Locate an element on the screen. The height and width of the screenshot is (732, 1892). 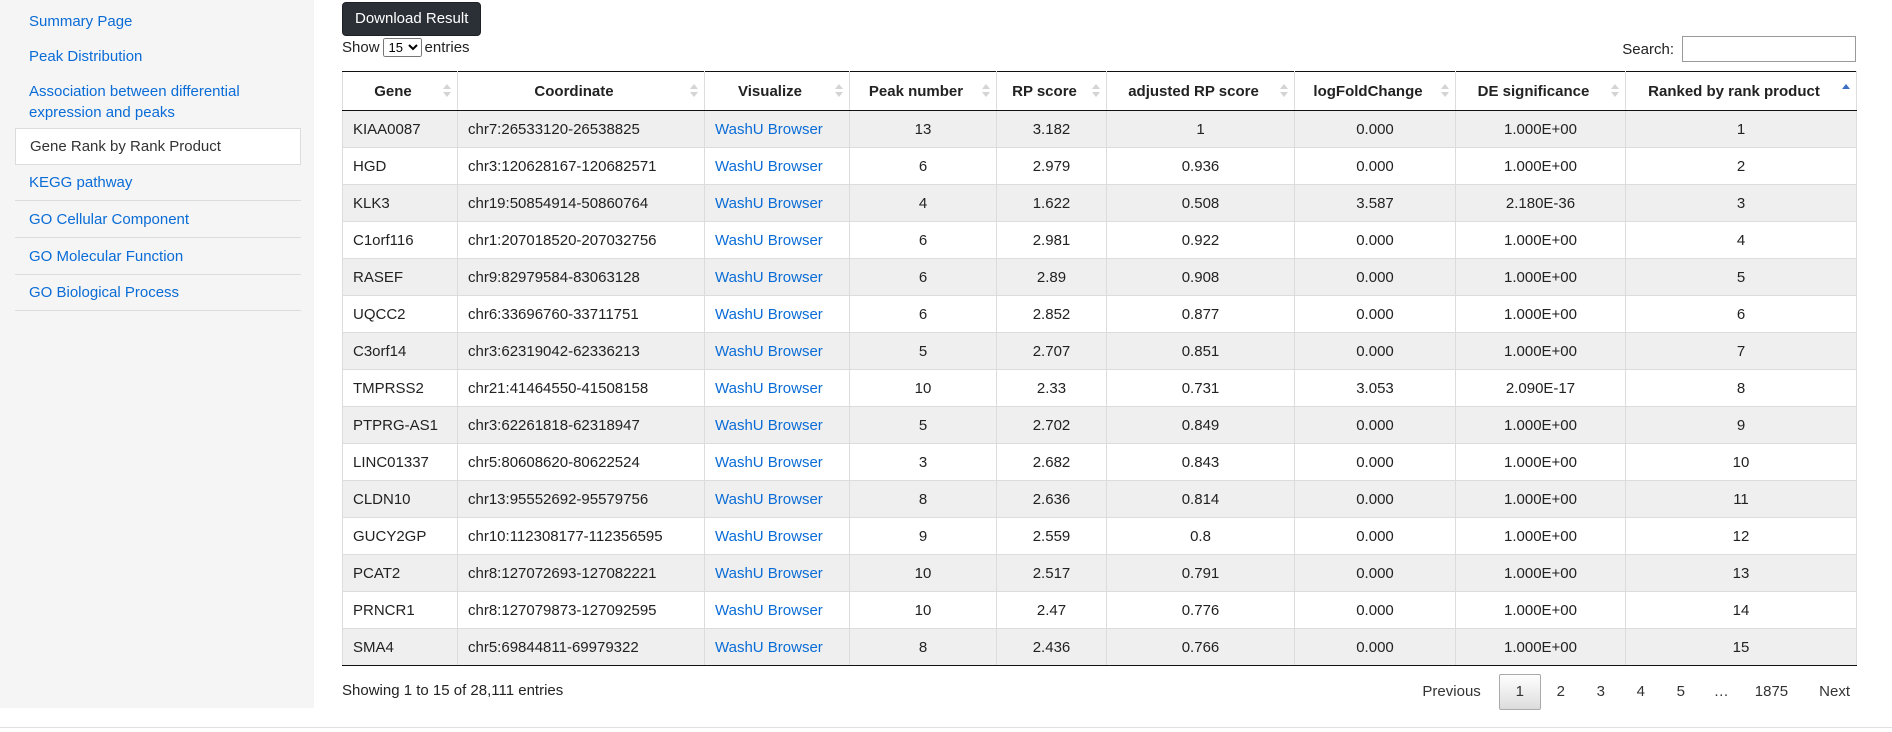
cell-rp-score: 2.852 is located at coordinates (1051, 314).